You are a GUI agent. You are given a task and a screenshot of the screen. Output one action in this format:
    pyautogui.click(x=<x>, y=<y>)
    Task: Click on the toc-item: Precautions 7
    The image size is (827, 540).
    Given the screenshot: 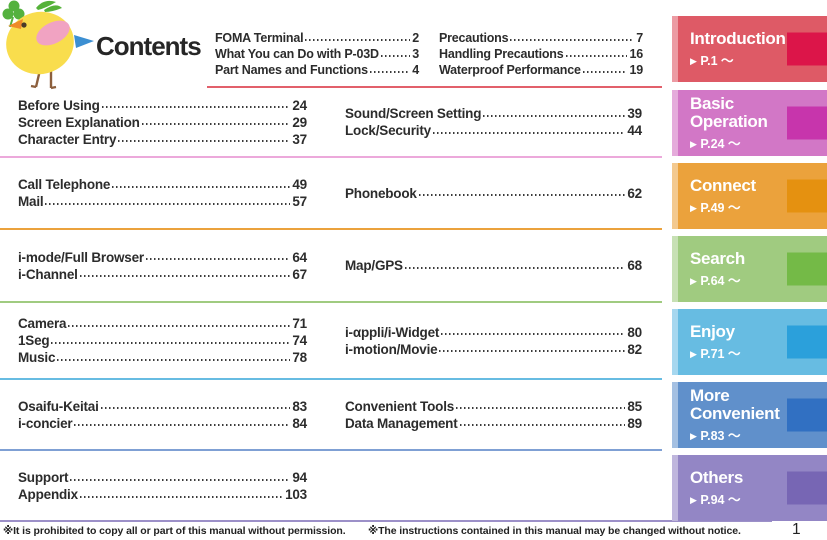 What is the action you would take?
    pyautogui.click(x=541, y=38)
    